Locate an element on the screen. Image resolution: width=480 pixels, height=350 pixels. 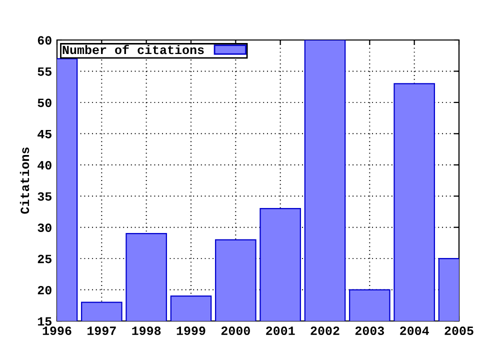
x-tick-label: 1997 is located at coordinates (102, 331).